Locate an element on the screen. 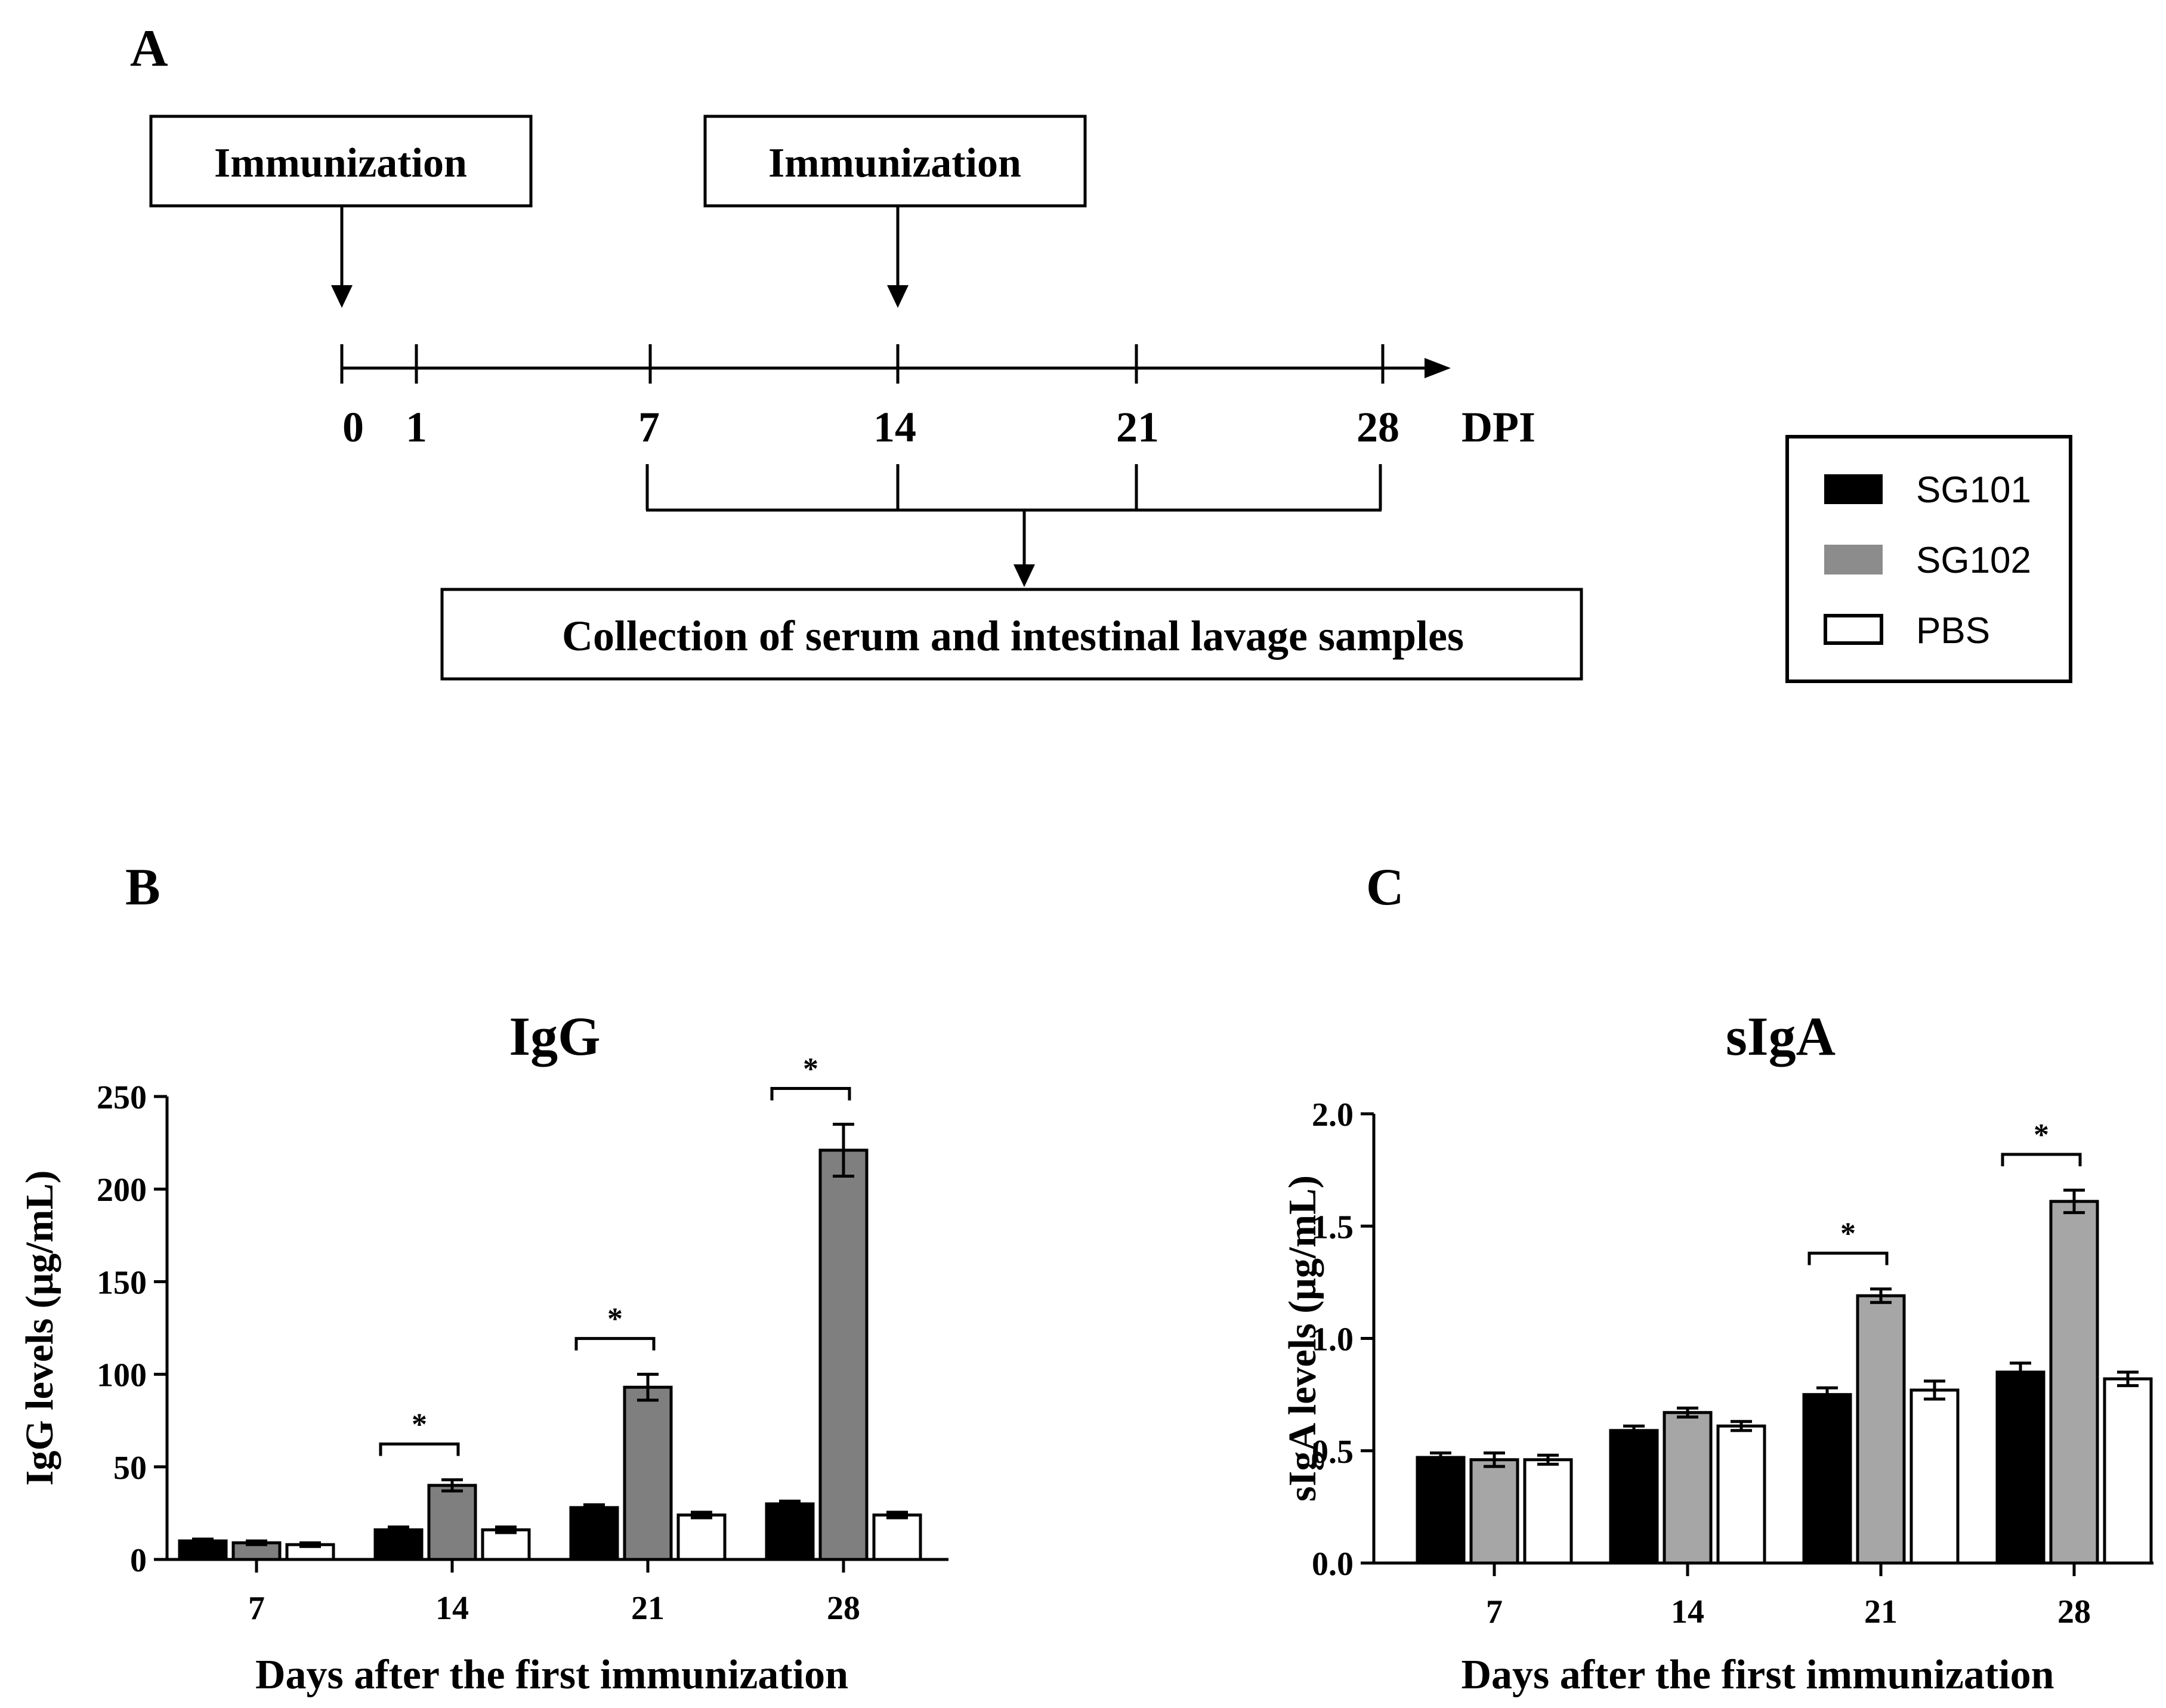  legend-label-sg102: SG102 is located at coordinates (1974, 560).